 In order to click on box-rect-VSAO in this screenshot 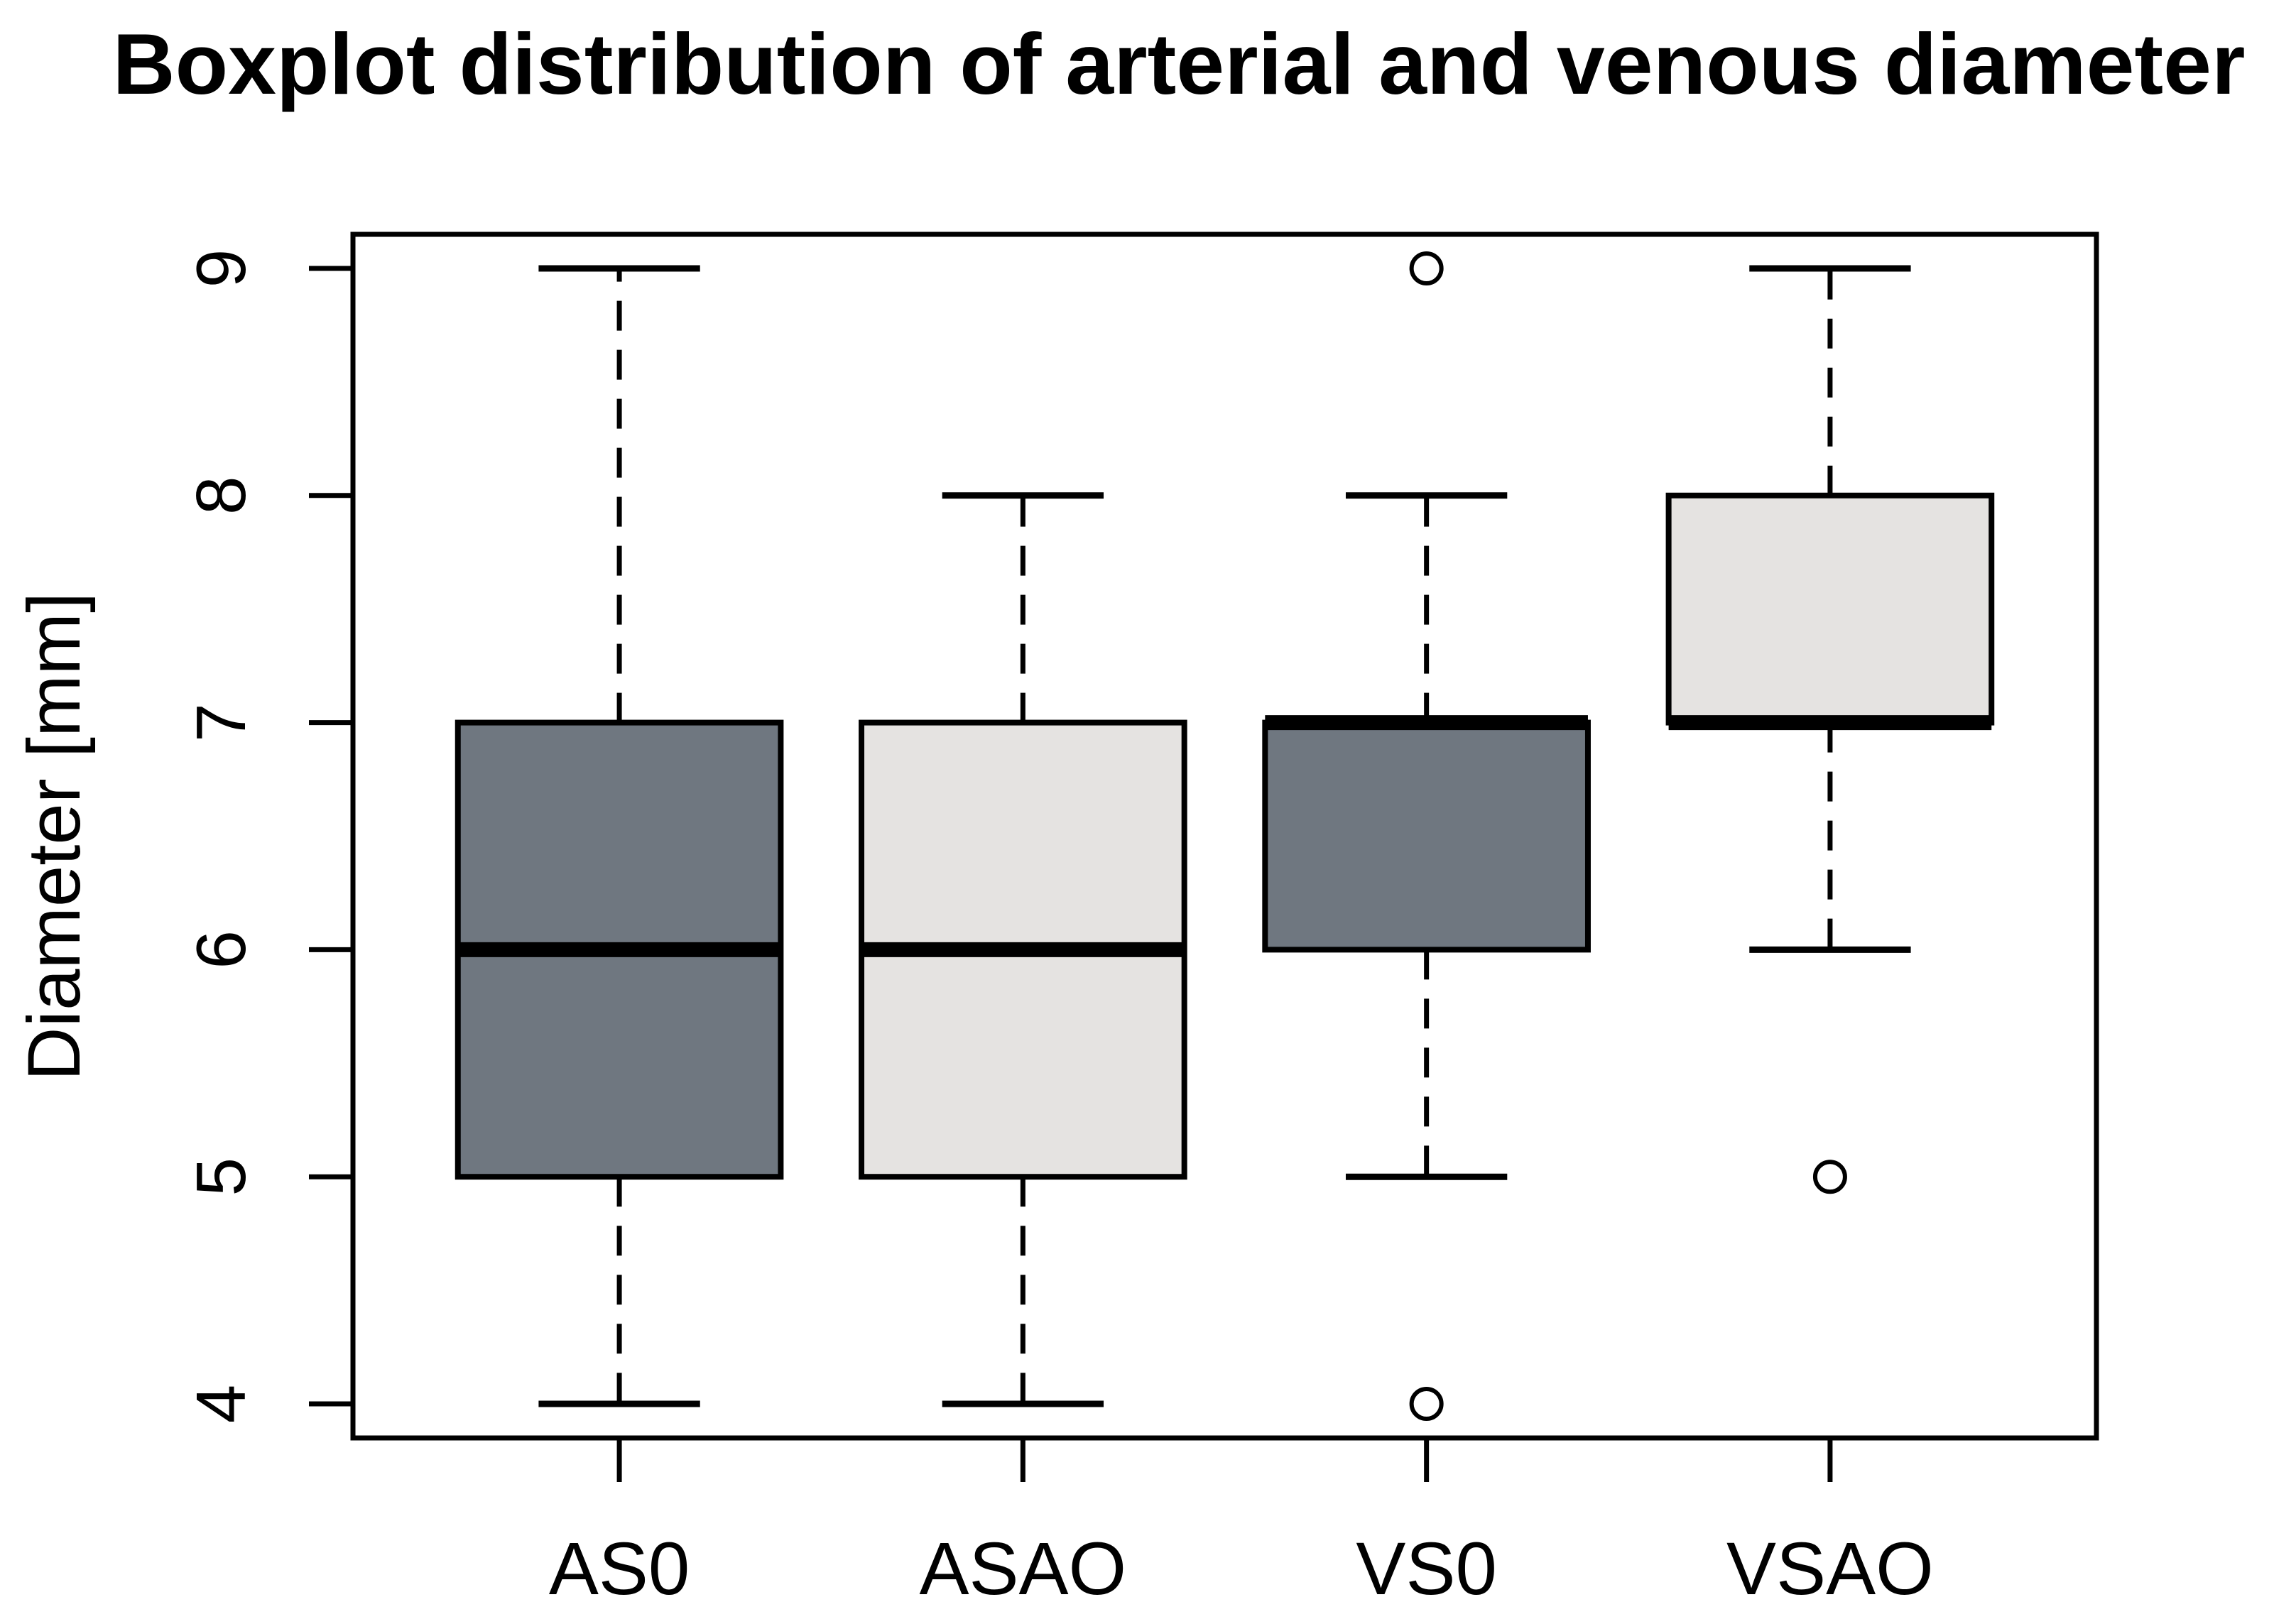, I will do `click(1830, 609)`.